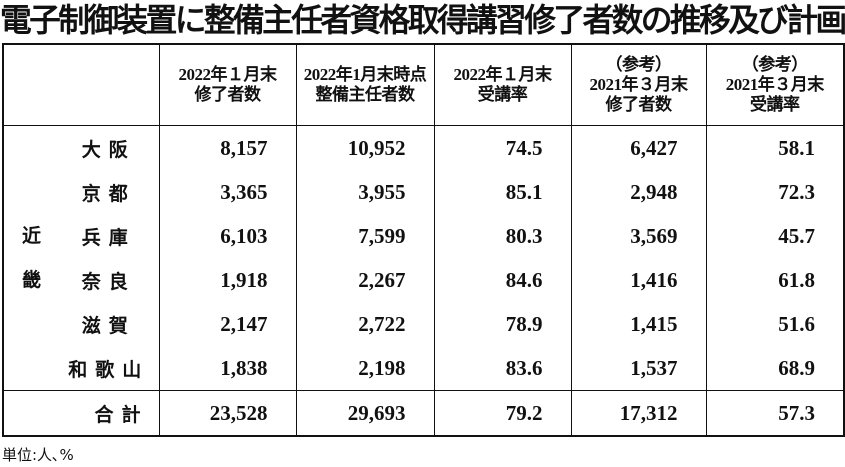 This screenshot has height=467, width=845. I want to click on value-cell: 1,537, so click(638, 368).